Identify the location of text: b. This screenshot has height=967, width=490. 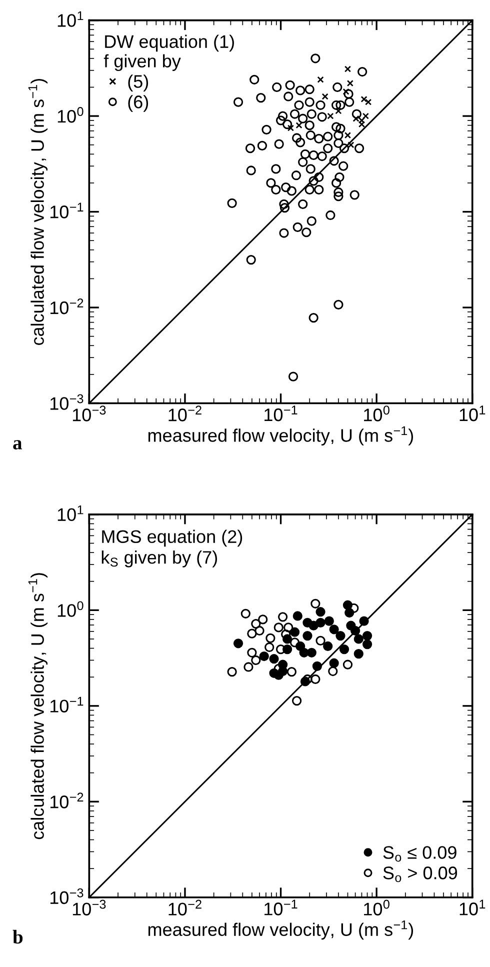
(17, 937).